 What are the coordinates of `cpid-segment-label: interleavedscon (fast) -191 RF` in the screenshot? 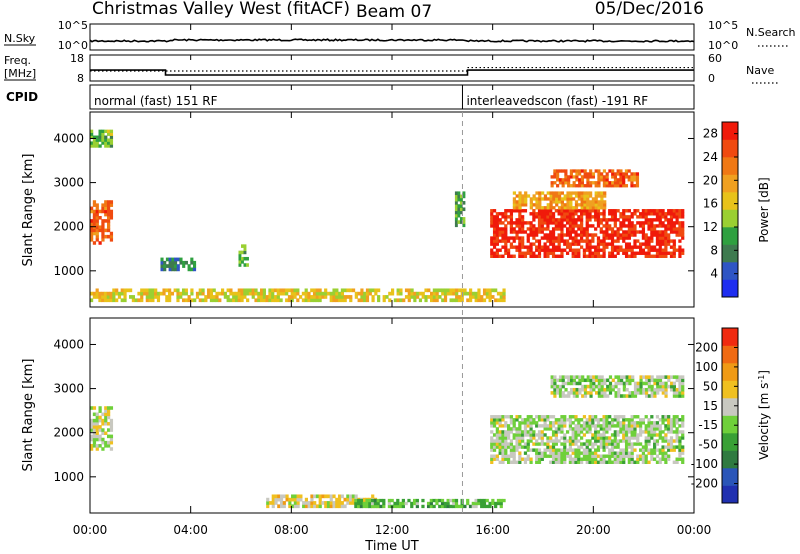 It's located at (557, 101).